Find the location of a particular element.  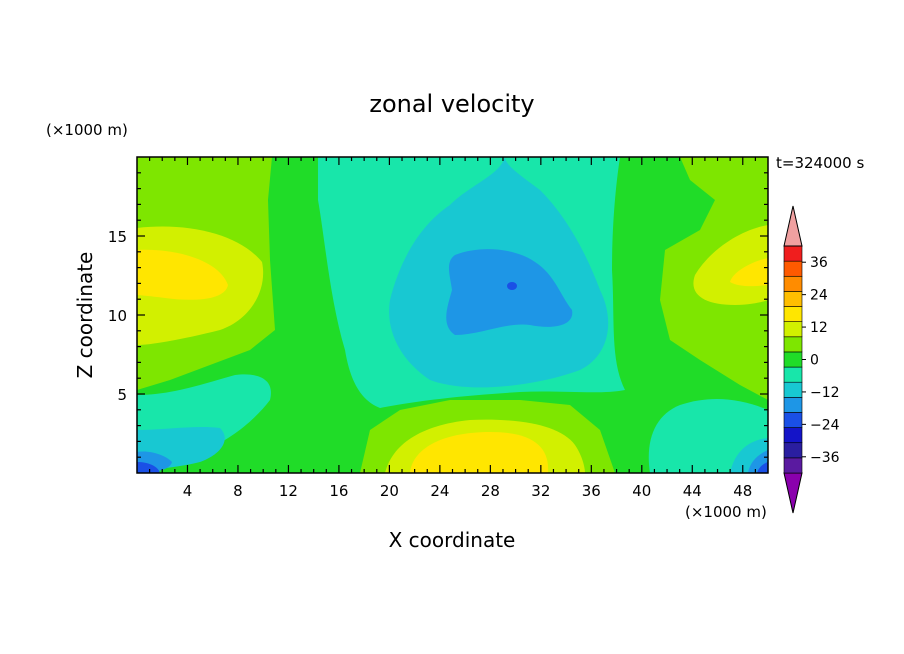

x-tick-label: 48 is located at coordinates (742, 491).